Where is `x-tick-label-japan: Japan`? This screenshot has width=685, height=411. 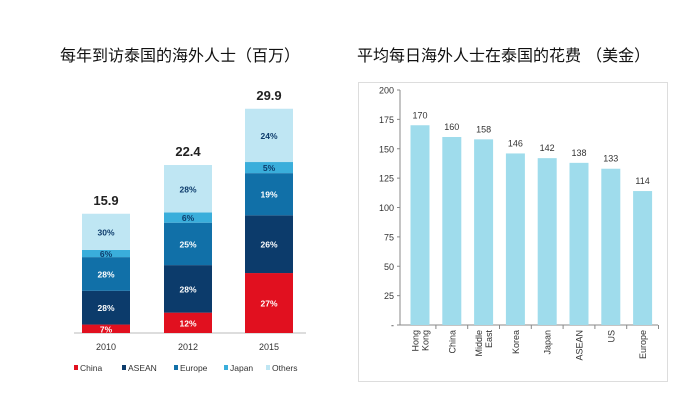 x-tick-label-japan: Japan is located at coordinates (548, 342).